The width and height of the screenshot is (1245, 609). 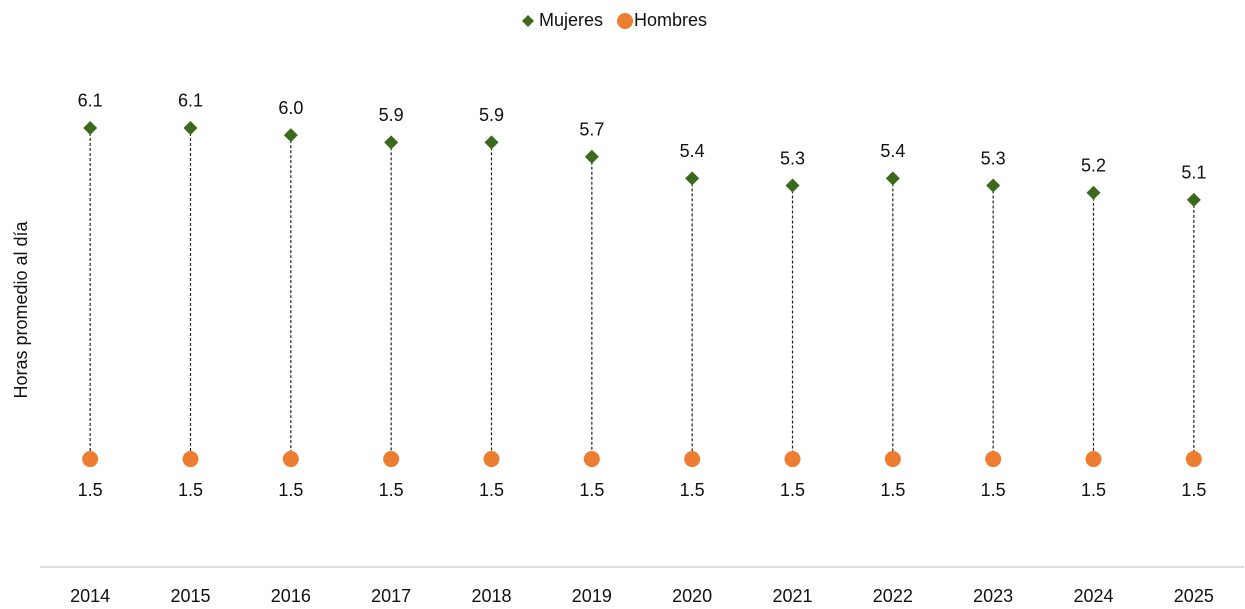 I want to click on x-tick-label: 2015, so click(x=190, y=596).